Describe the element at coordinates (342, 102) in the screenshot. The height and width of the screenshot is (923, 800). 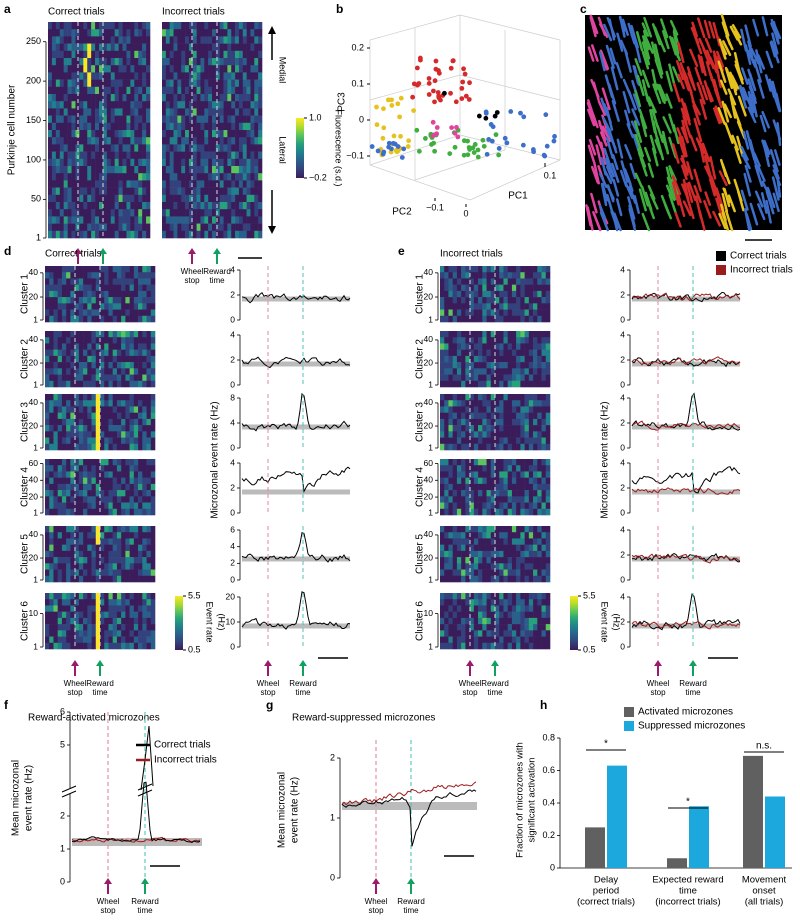
I see `z-axis-label: PC3` at that location.